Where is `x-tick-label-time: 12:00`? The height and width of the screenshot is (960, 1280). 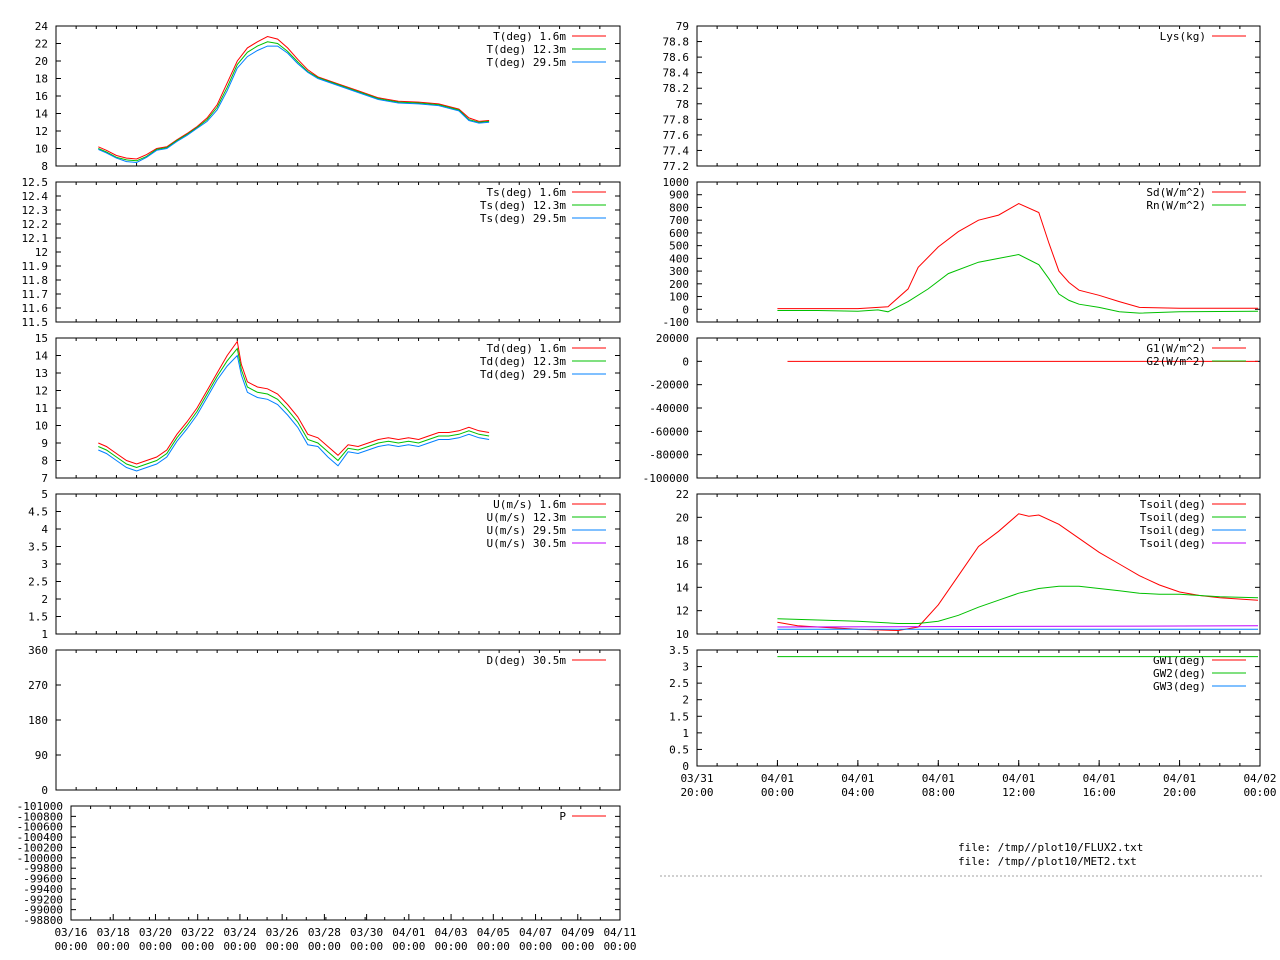
x-tick-label-time: 12:00 is located at coordinates (1018, 792).